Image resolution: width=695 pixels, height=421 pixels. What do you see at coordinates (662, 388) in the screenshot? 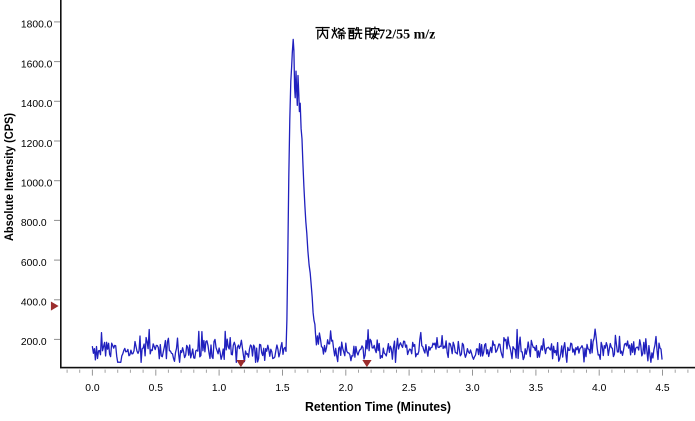
I see `svg-text: 4.5` at bounding box center [662, 388].